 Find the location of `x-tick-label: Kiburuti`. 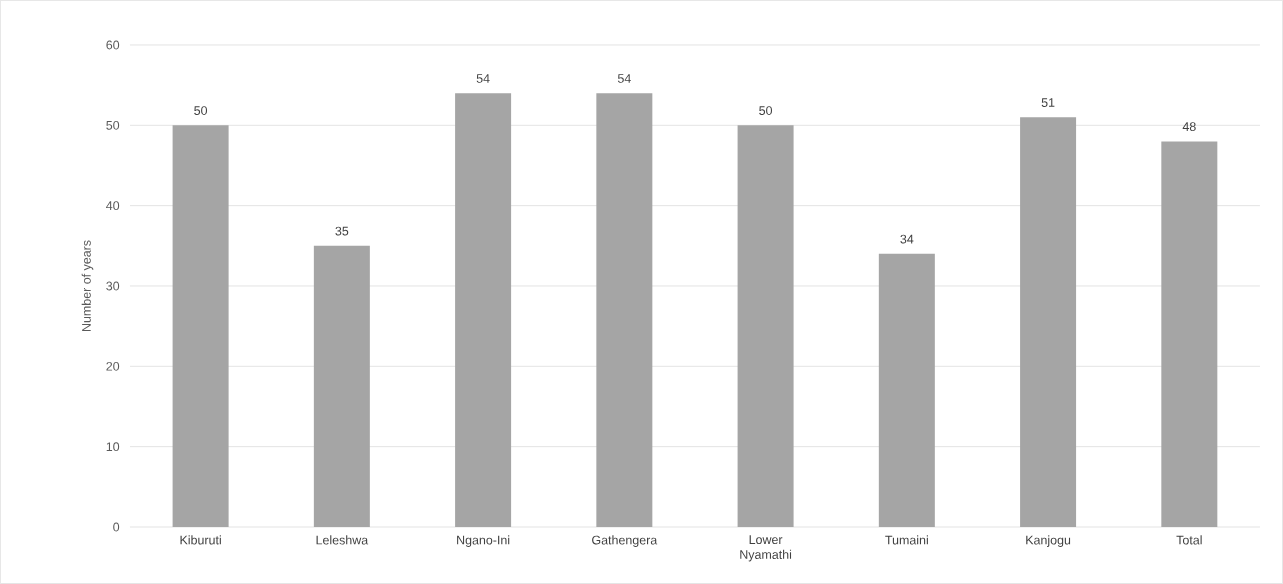

x-tick-label: Kiburuti is located at coordinates (200, 540).